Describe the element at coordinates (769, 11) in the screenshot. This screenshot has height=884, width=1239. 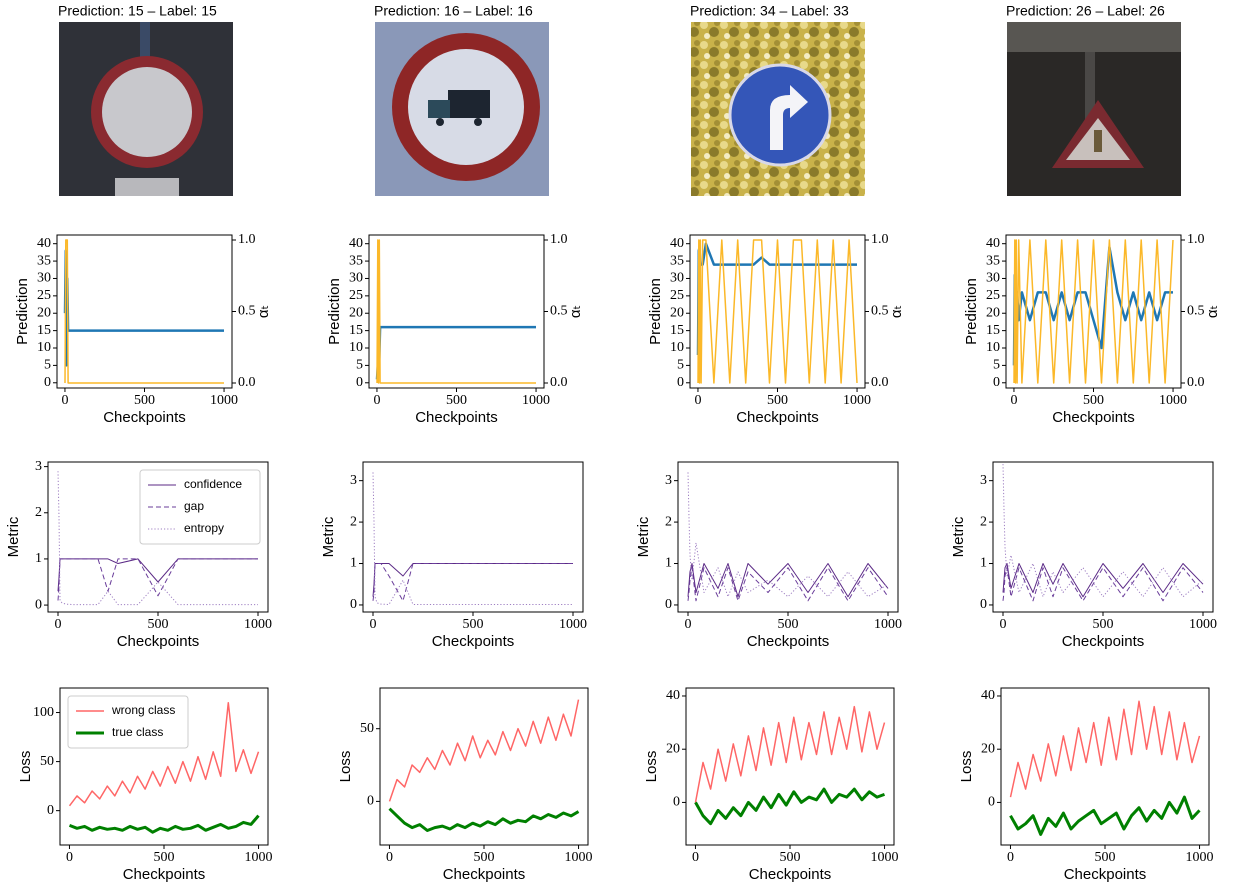
I see `image-title: Prediction: 34 – Label: 33` at that location.